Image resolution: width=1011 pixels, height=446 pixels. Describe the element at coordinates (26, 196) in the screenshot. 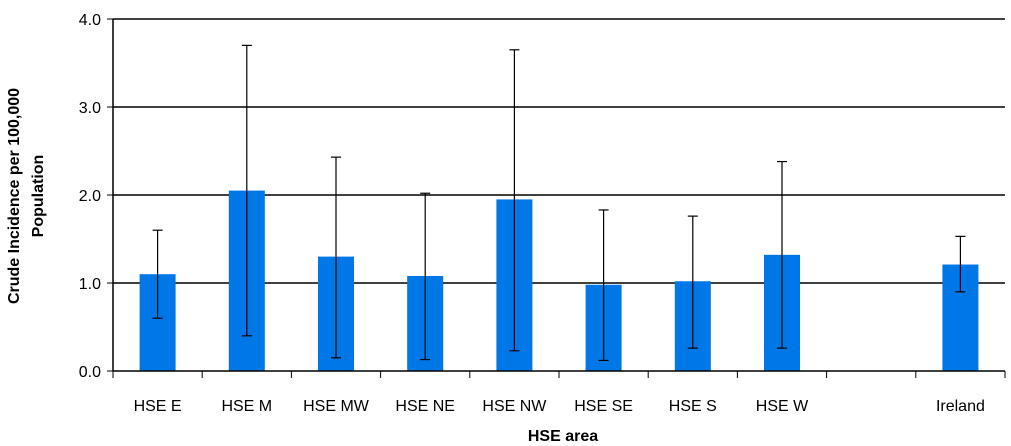

I see `y-axis-title: Crude Incidence per 100,000 Population` at that location.